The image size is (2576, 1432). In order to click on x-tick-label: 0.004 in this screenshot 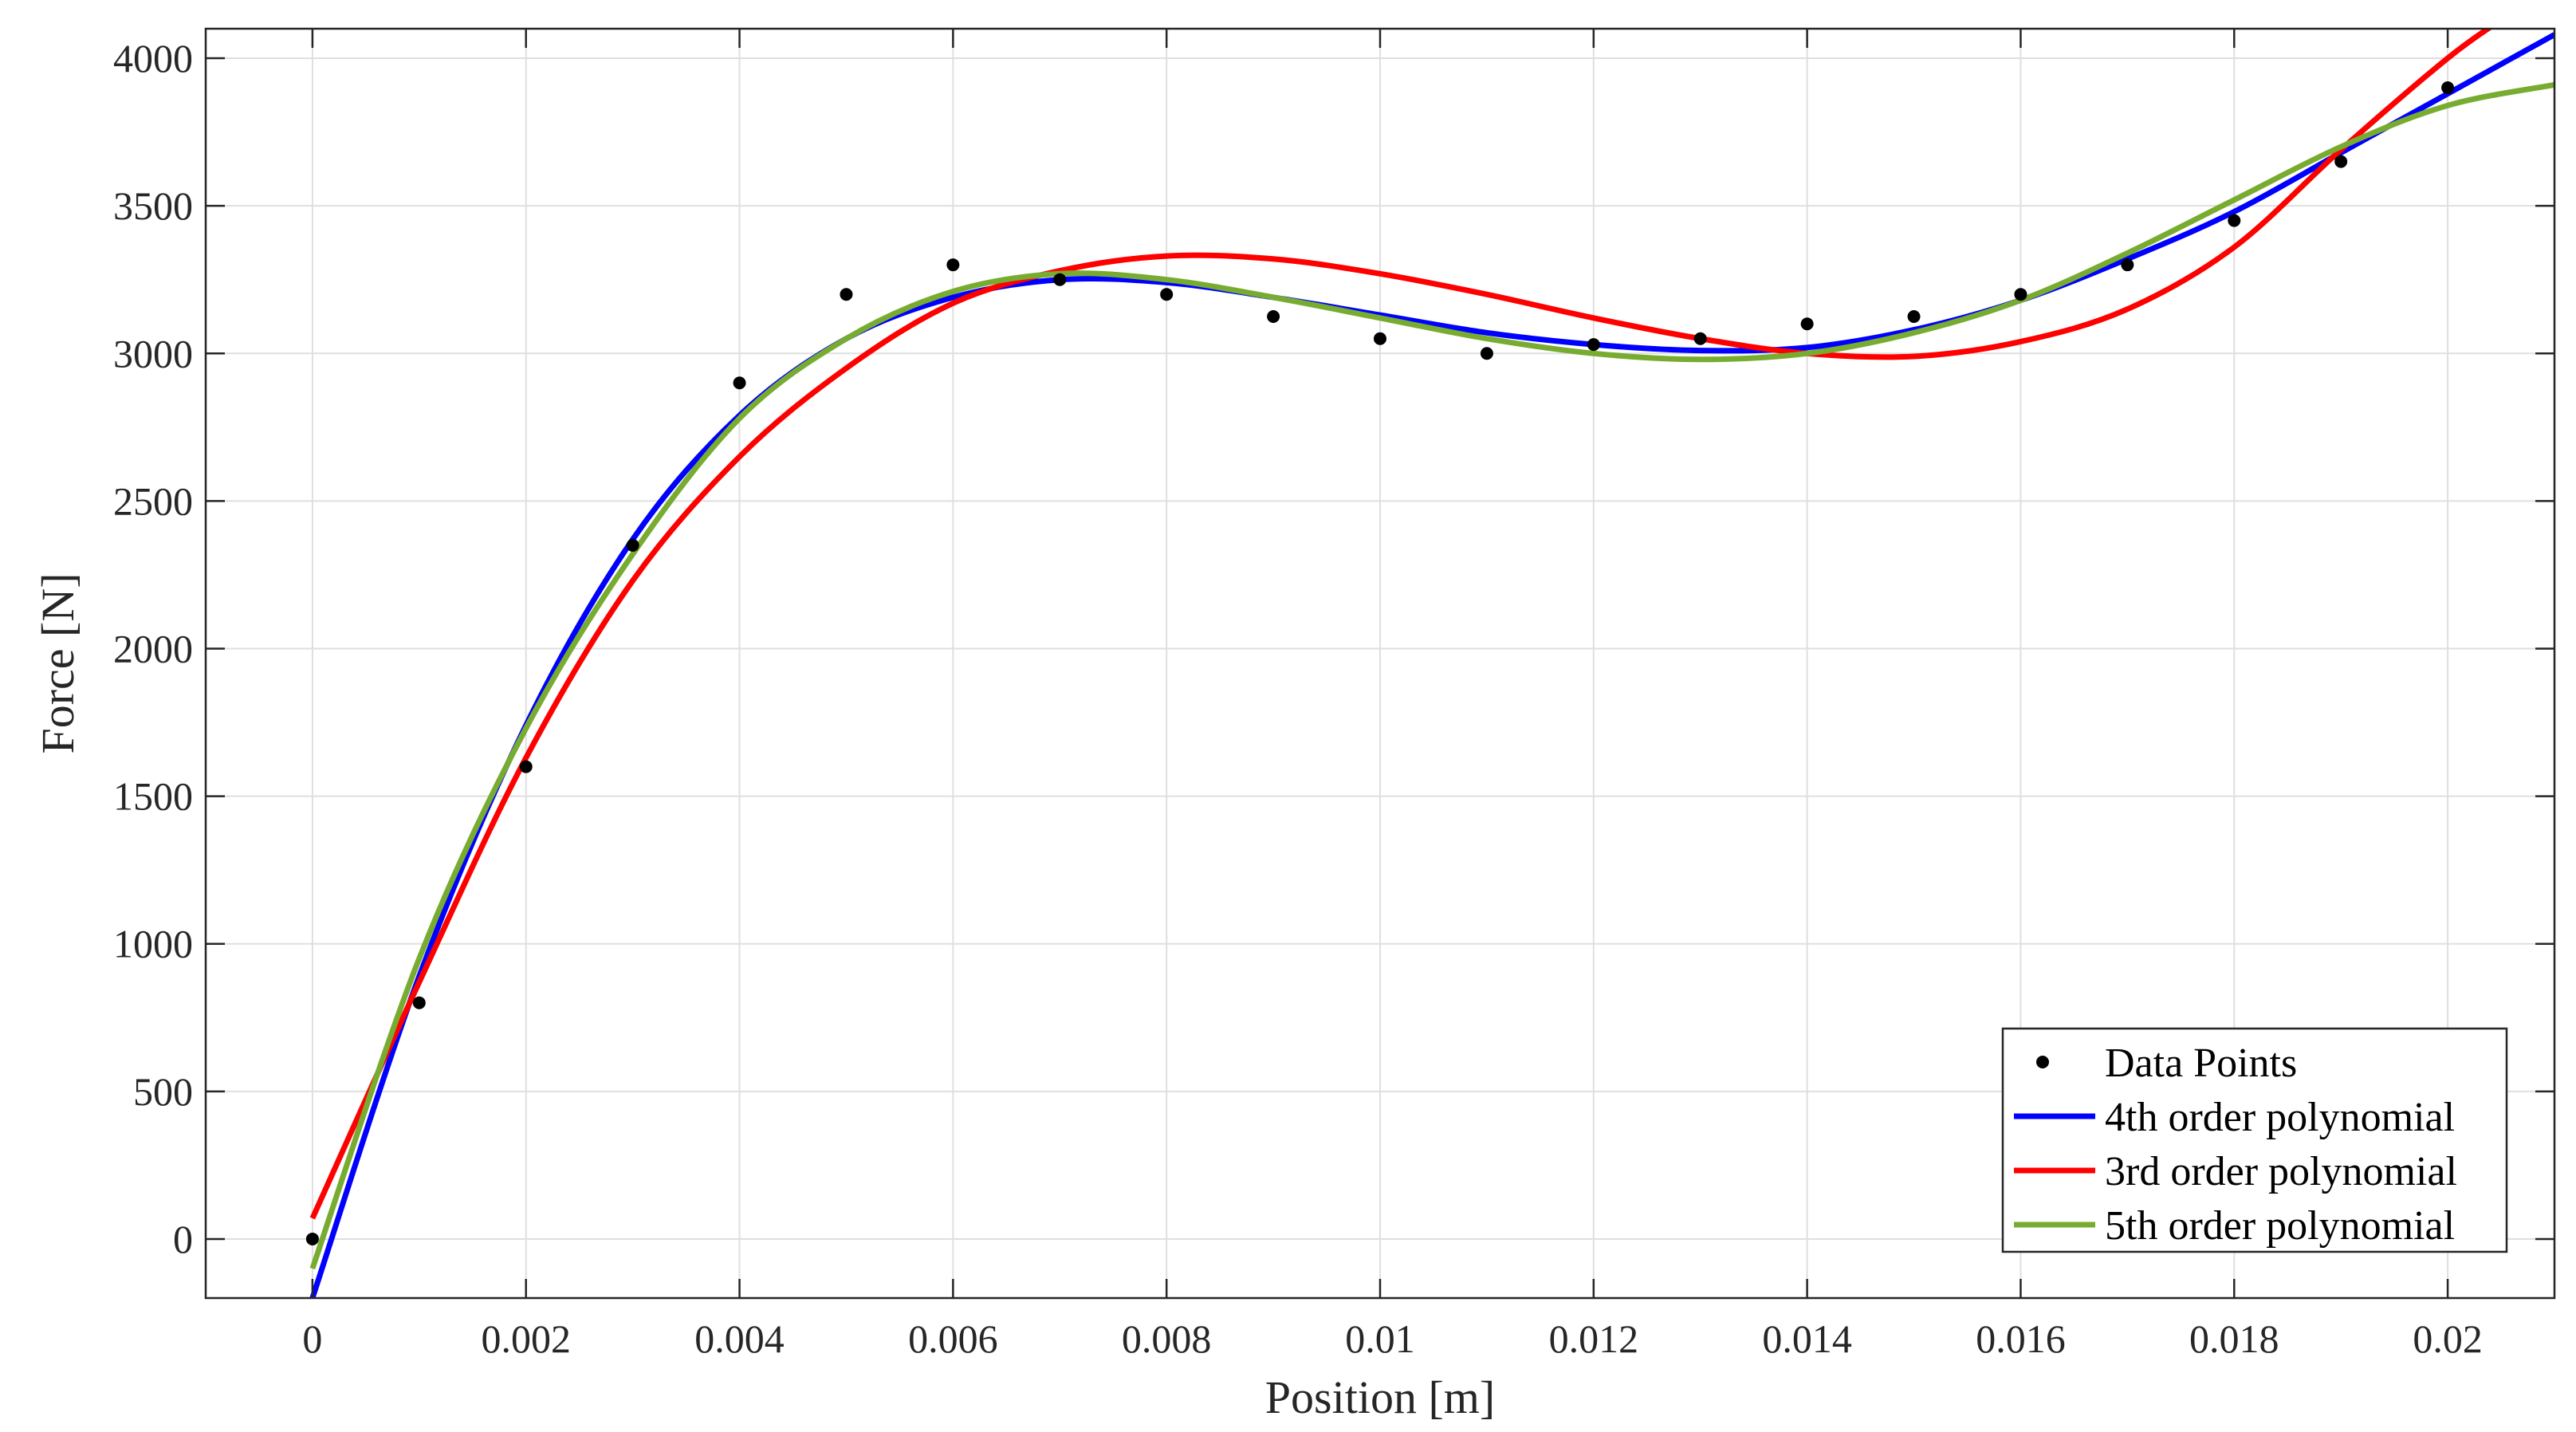, I will do `click(740, 1339)`.